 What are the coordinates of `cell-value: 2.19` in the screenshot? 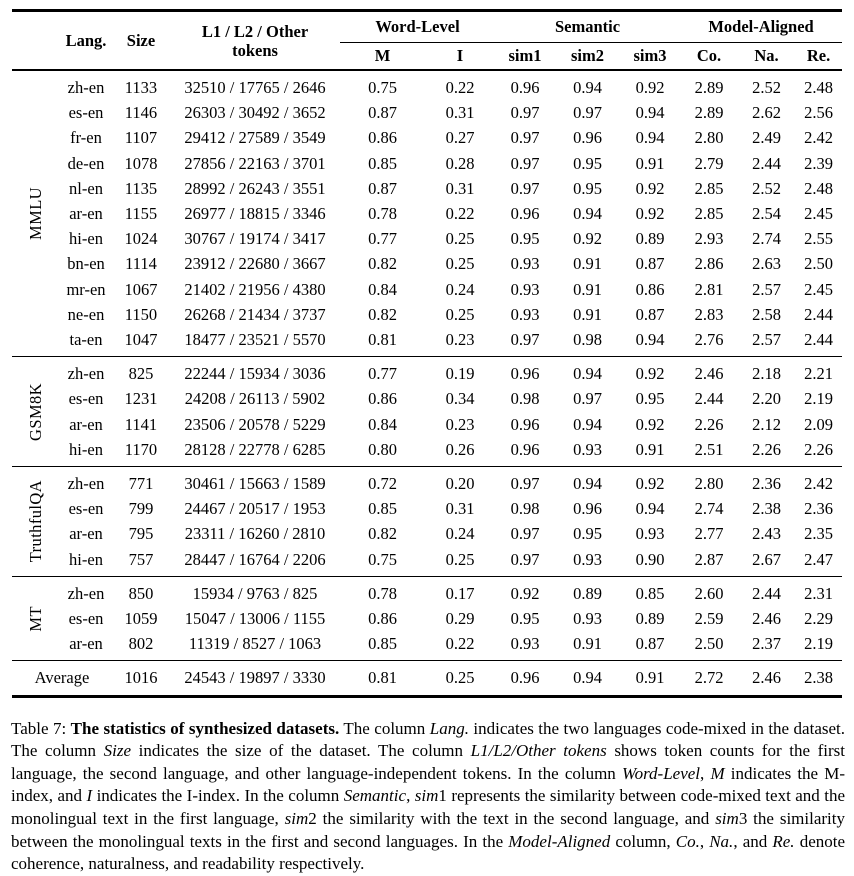 It's located at (818, 644).